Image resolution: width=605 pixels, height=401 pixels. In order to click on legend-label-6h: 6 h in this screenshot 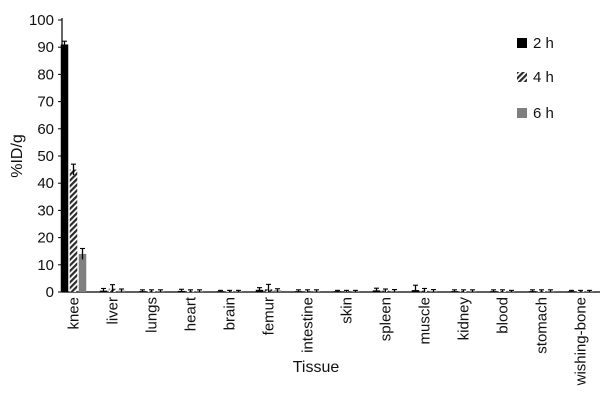, I will do `click(543, 113)`.